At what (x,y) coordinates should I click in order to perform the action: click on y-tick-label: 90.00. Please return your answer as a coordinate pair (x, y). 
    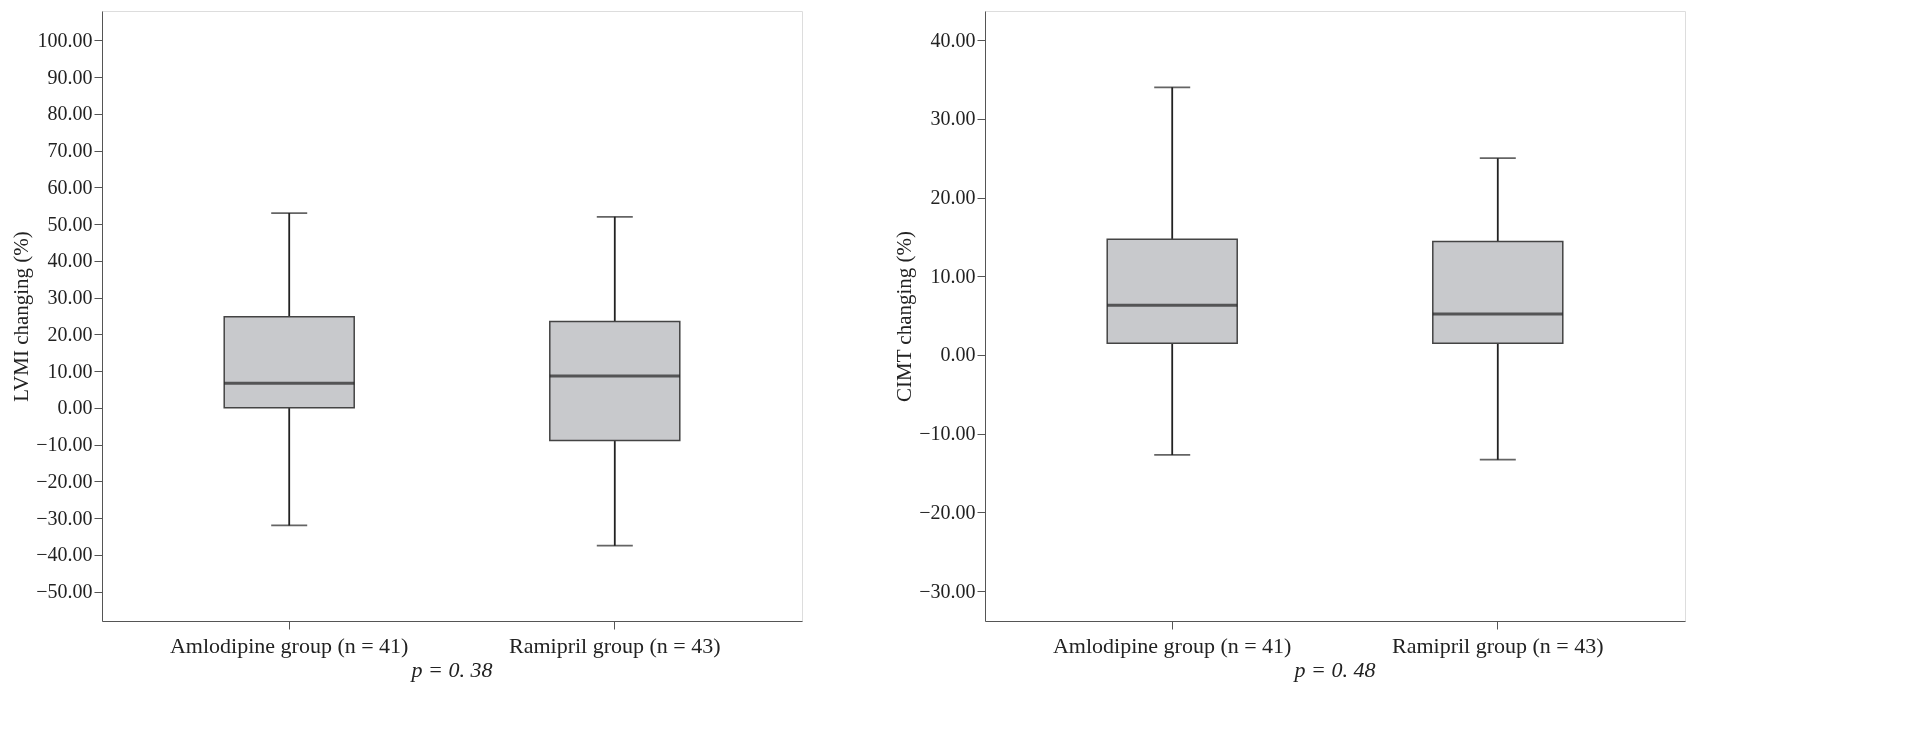
    Looking at the image, I should click on (70, 76).